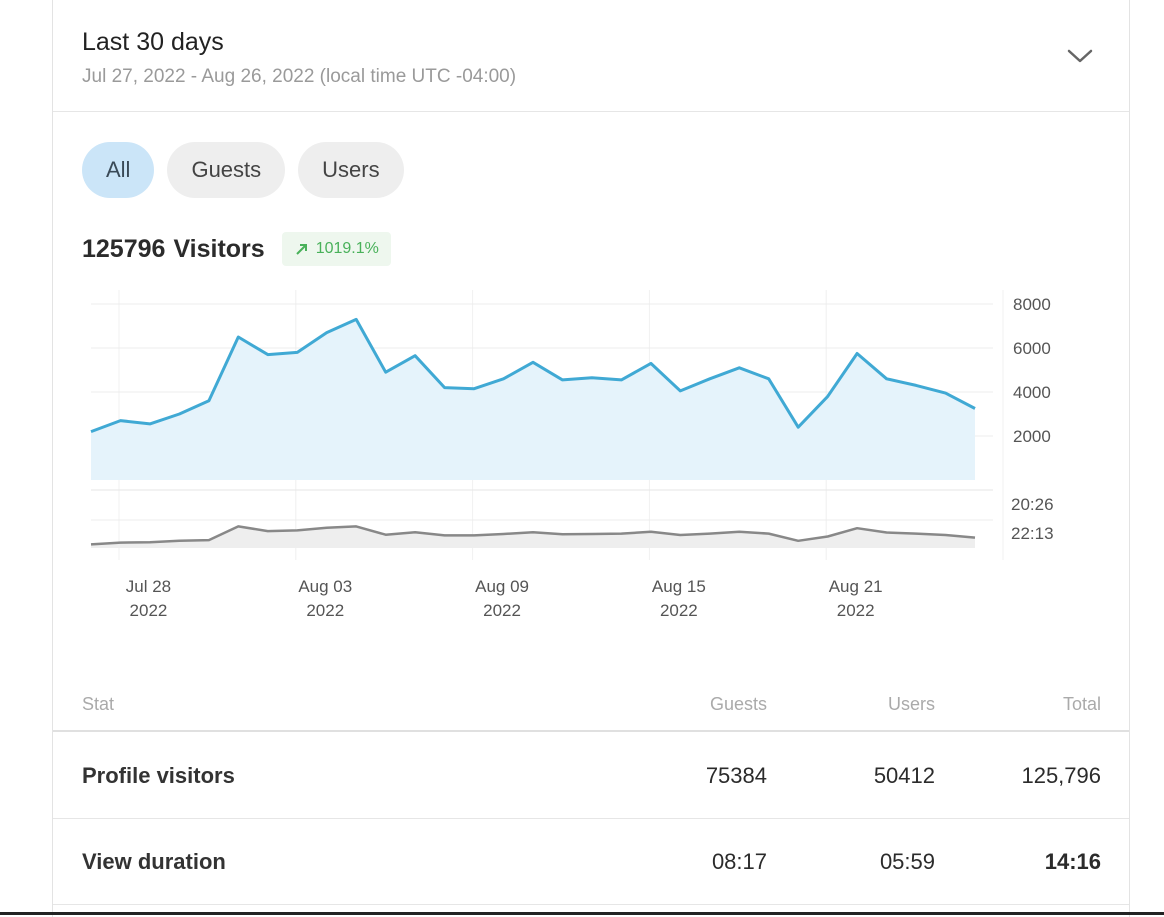  Describe the element at coordinates (907, 861) in the screenshot. I see `users-value: 05:59` at that location.